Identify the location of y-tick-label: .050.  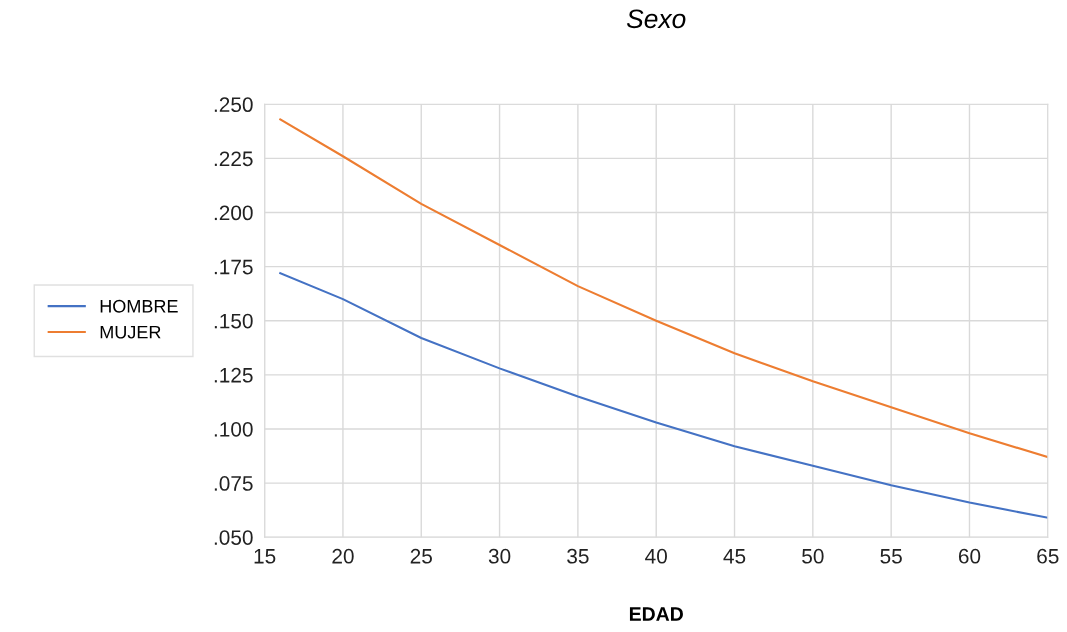
(233, 537).